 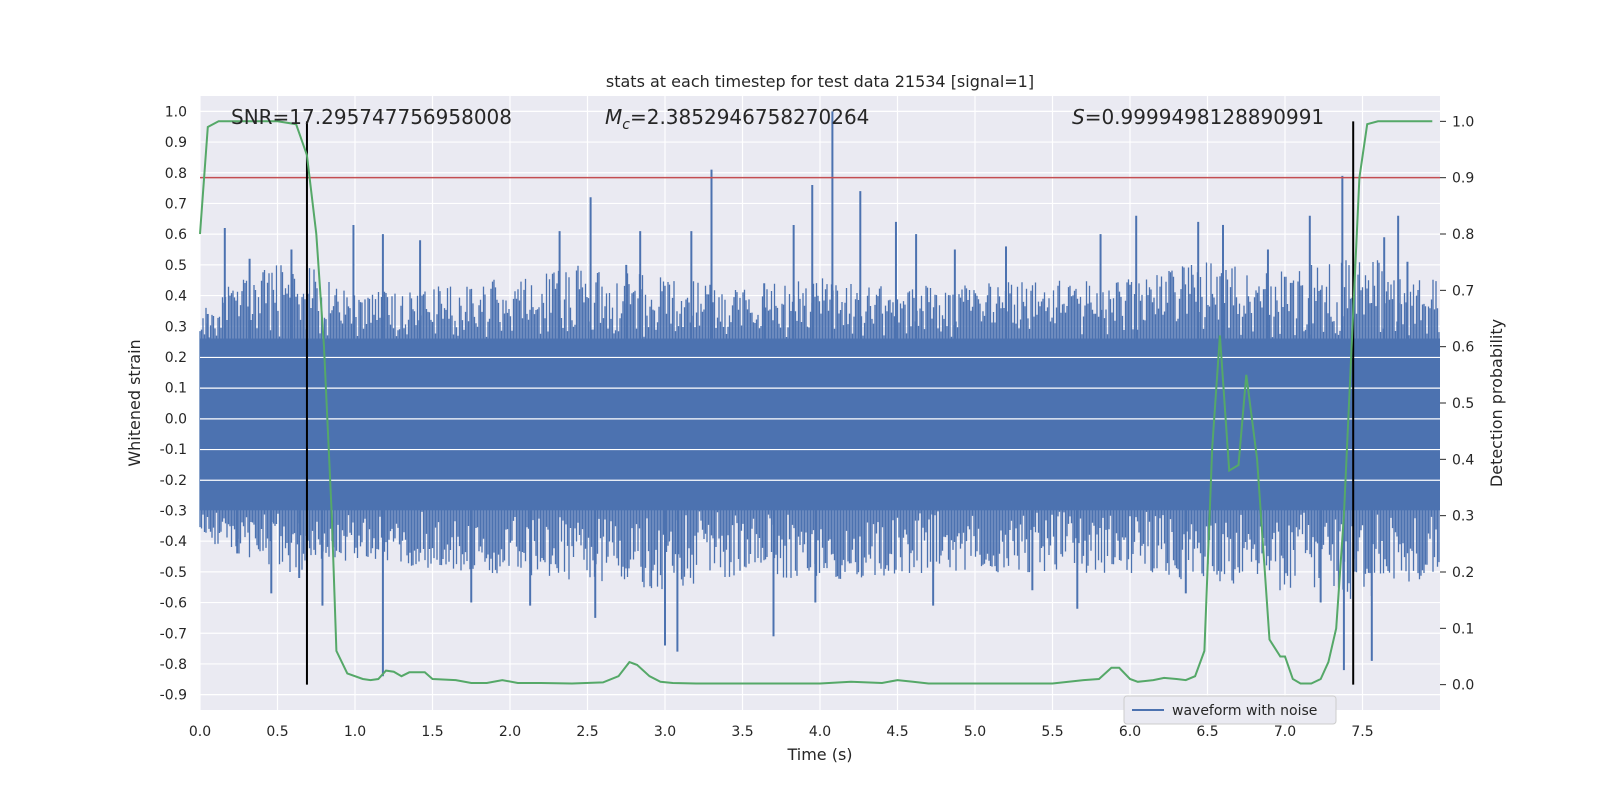 What do you see at coordinates (173, 481) in the screenshot?
I see `y-tick-label: -0.2` at bounding box center [173, 481].